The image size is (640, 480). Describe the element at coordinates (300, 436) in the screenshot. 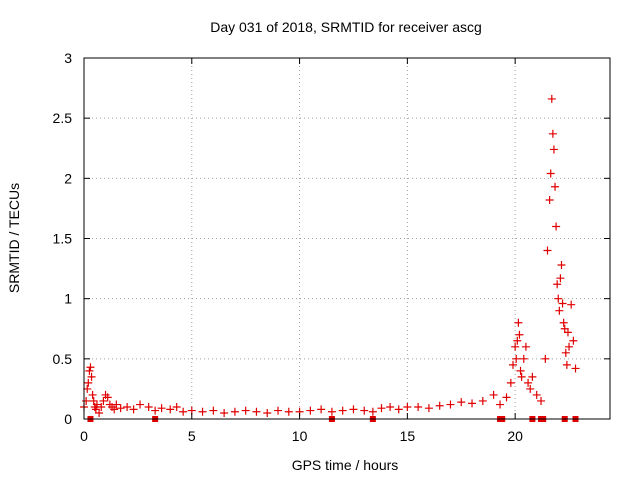

I see `x-tick-label: 10` at that location.